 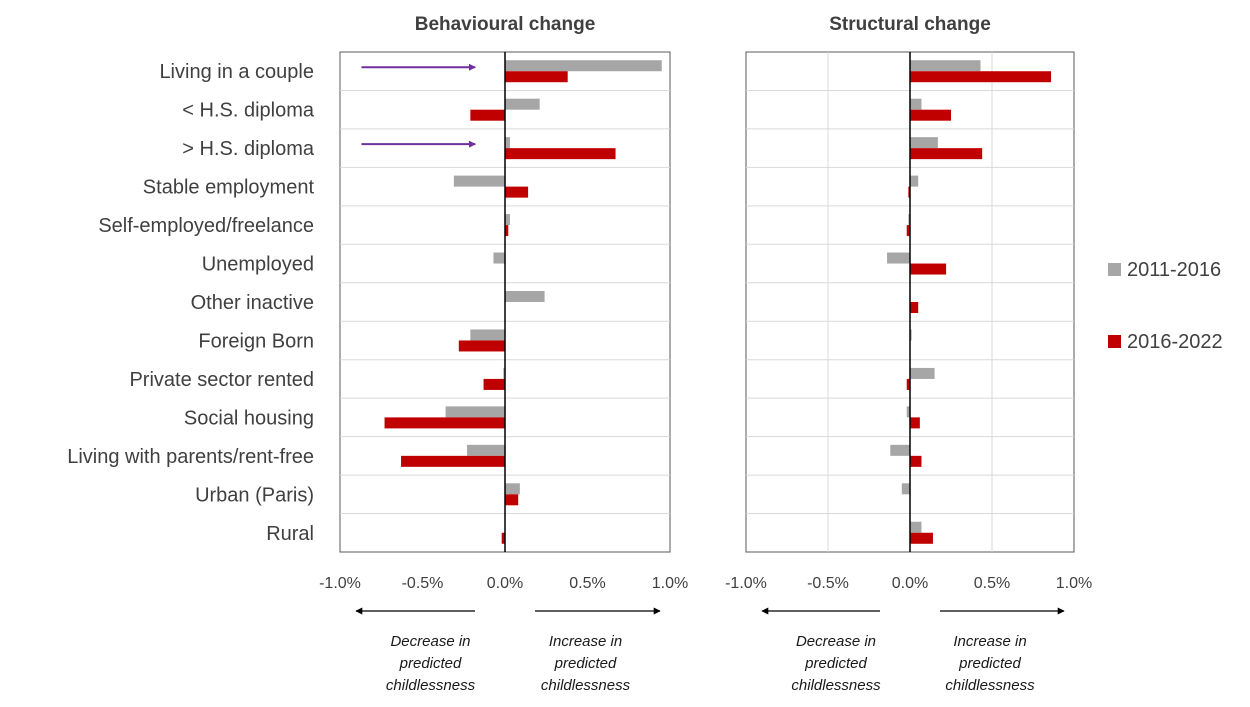 I want to click on panel-title: Behavioural change, so click(x=505, y=24).